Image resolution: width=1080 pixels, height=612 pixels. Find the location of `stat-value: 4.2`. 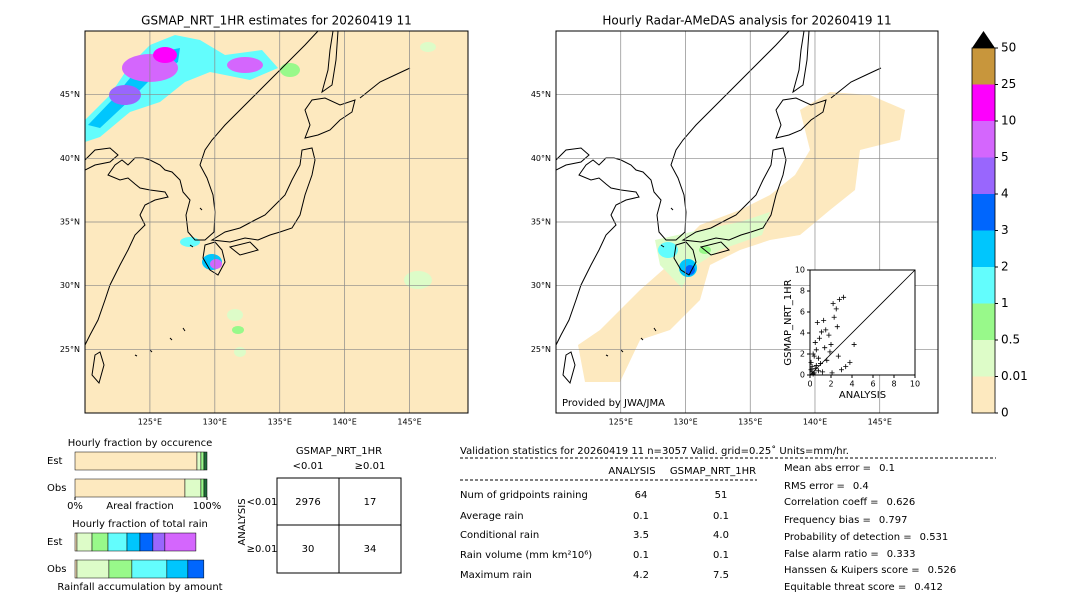

stat-value: 4.2 is located at coordinates (641, 575).